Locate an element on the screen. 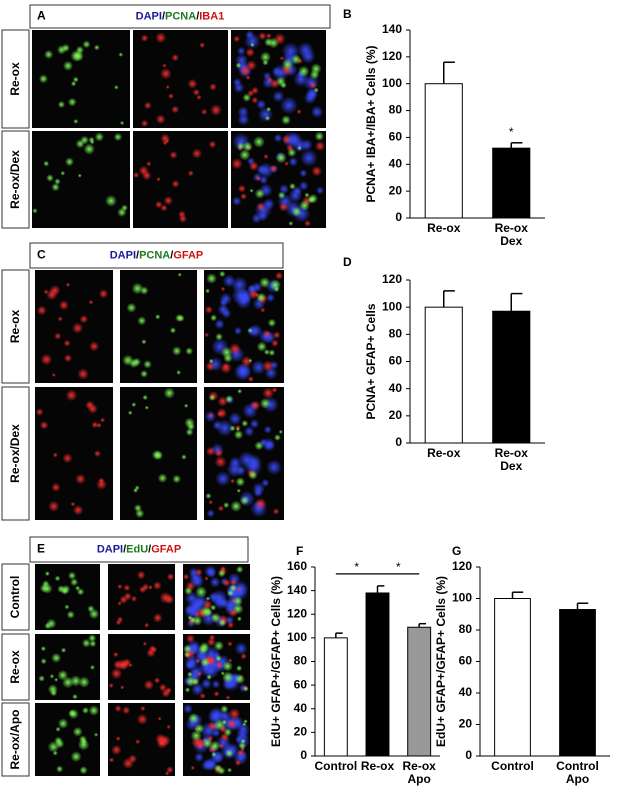  y-axis-title: EdU+ GFAP+/GFAP+ Cells (%) is located at coordinates (276, 661).